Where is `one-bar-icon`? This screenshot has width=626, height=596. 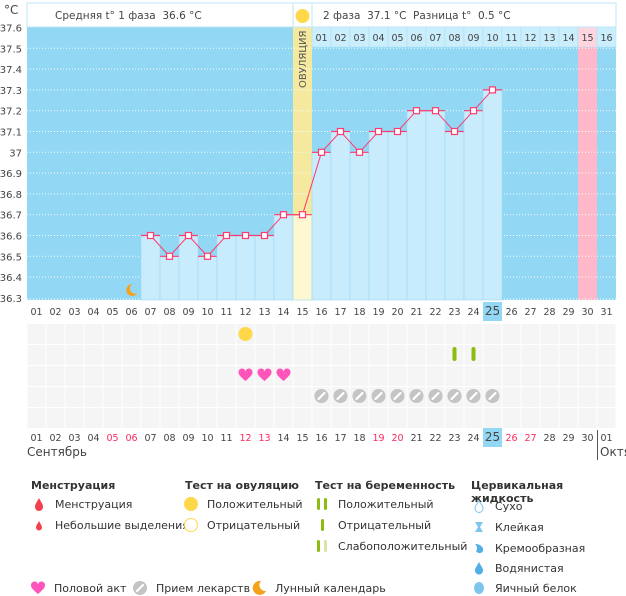
one-bar-icon is located at coordinates (322, 525).